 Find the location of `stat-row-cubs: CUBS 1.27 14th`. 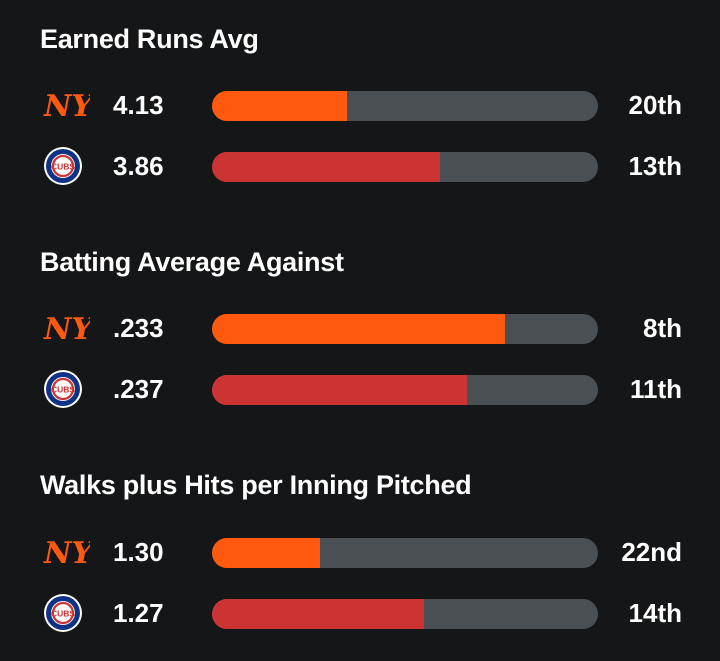

stat-row-cubs: CUBS 1.27 14th is located at coordinates (360, 613).